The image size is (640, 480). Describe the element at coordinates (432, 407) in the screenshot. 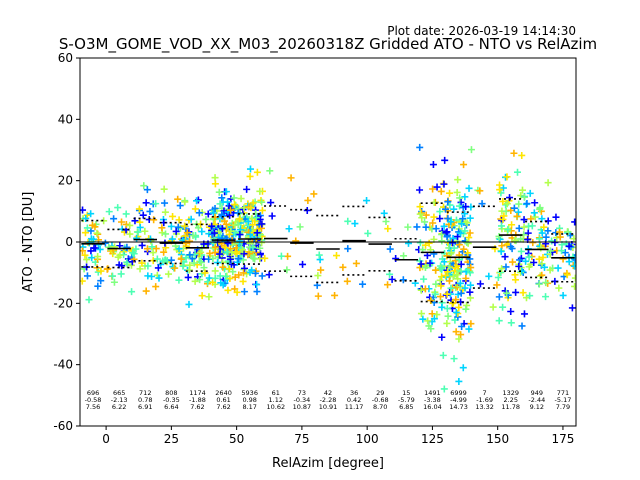

I see `bin-std-label: 16.04` at that location.